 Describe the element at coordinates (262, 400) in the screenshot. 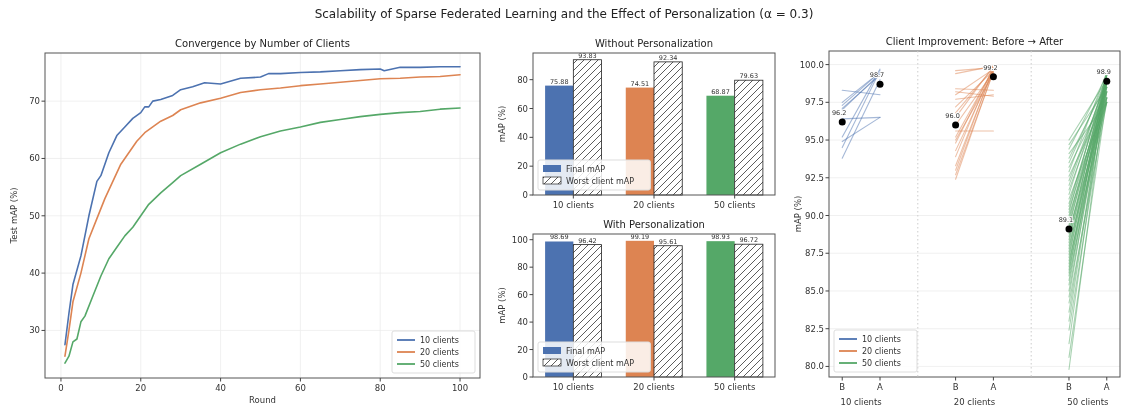

I see `x-axis-title: Round` at that location.